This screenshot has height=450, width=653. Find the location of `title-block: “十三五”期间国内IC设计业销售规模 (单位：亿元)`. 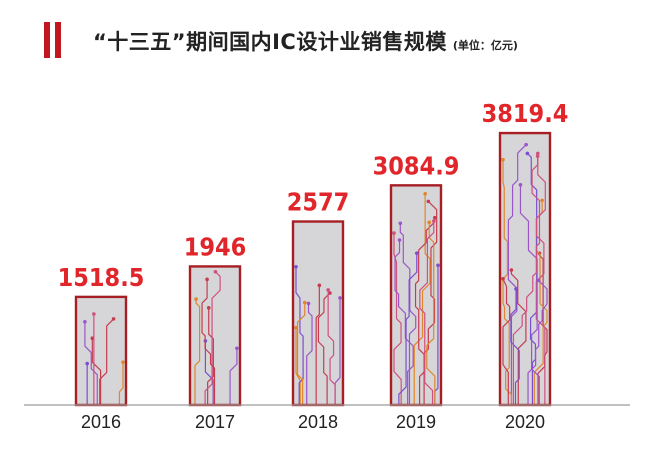

title-block: “十三五”期间国内IC设计业销售规模 (单位：亿元) is located at coordinates (305, 41).